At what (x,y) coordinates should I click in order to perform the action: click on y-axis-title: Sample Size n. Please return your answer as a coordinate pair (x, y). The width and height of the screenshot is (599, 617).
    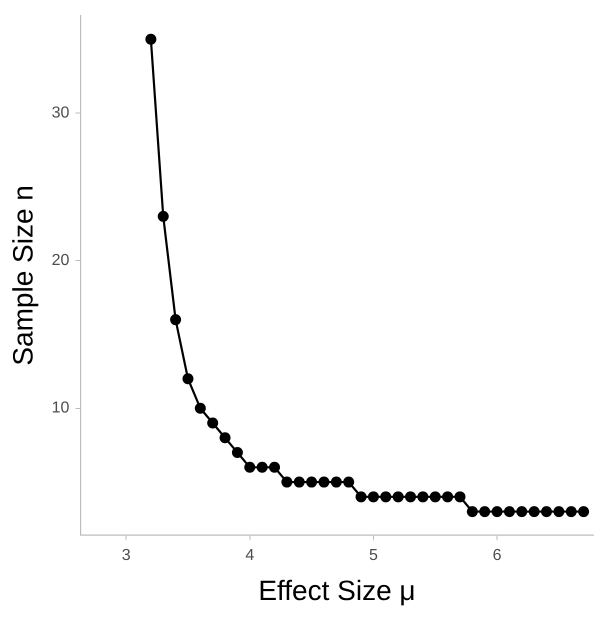
    Looking at the image, I should click on (23, 275).